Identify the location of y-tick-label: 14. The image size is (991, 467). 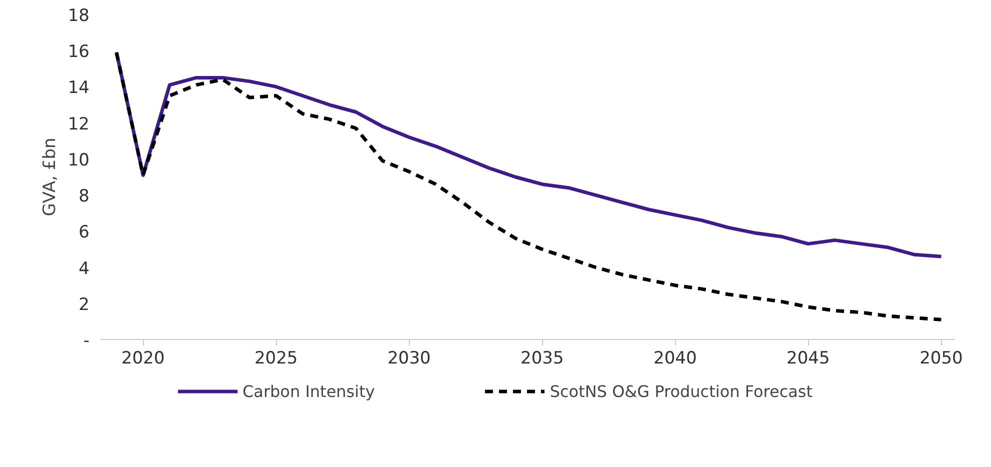
(79, 88).